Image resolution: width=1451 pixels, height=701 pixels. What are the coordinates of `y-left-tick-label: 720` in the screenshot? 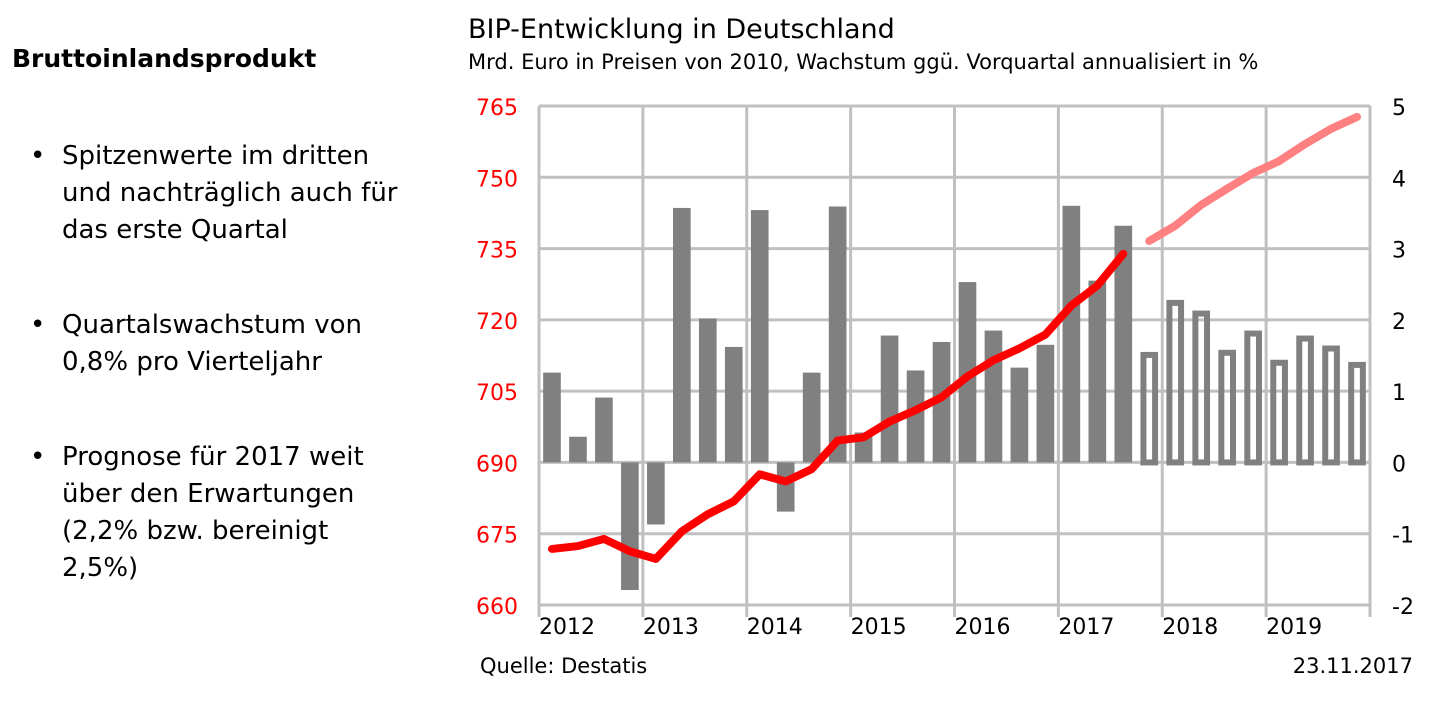 It's located at (497, 322).